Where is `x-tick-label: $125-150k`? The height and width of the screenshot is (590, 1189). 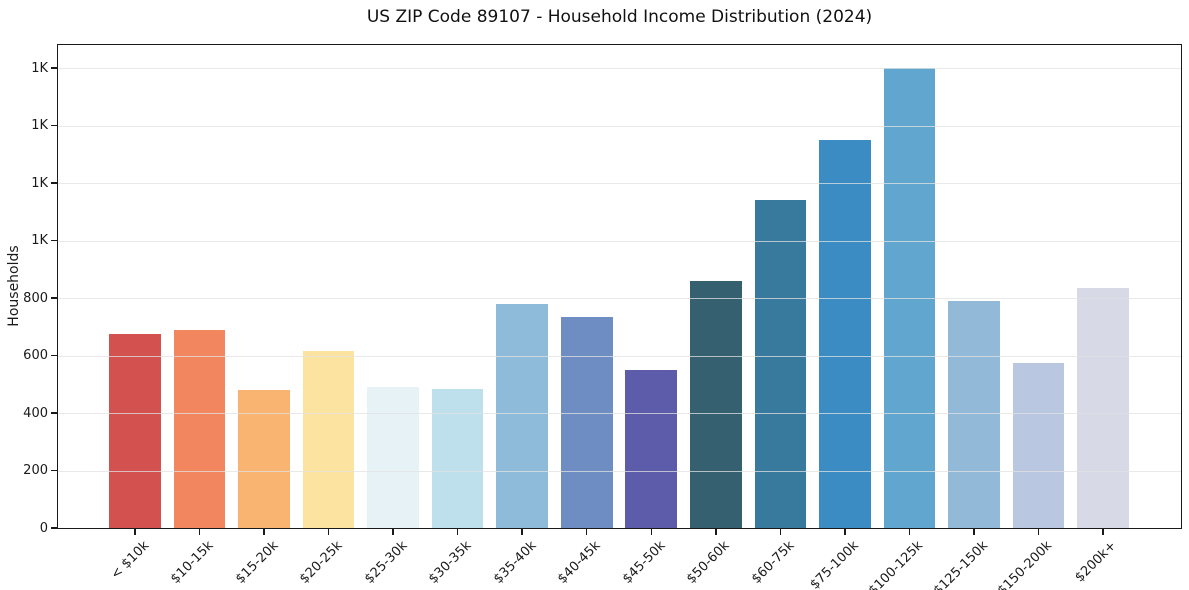 x-tick-label: $125-150k is located at coordinates (960, 564).